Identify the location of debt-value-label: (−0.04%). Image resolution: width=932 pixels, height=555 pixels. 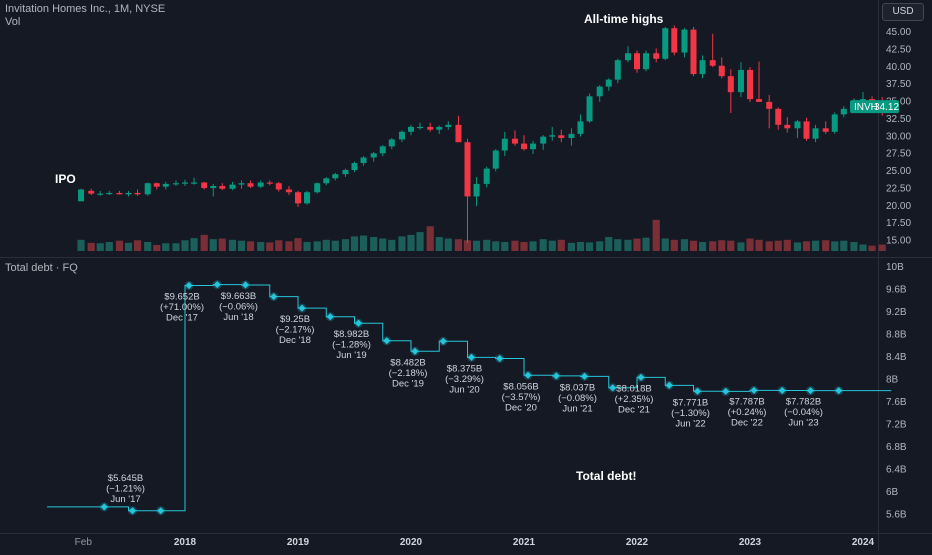
(803, 412).